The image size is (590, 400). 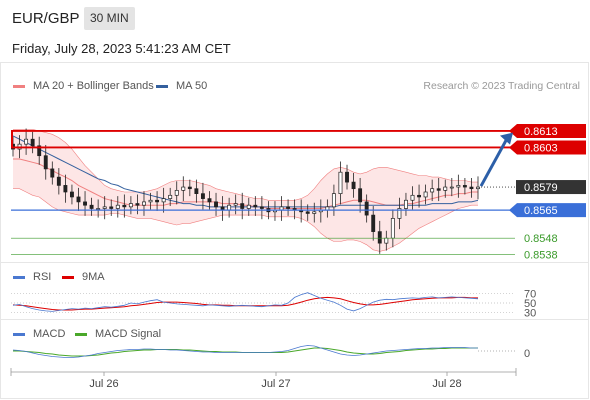 What do you see at coordinates (295, 19) in the screenshot?
I see `chart-header: EUR/GBP 30 MIN` at bounding box center [295, 19].